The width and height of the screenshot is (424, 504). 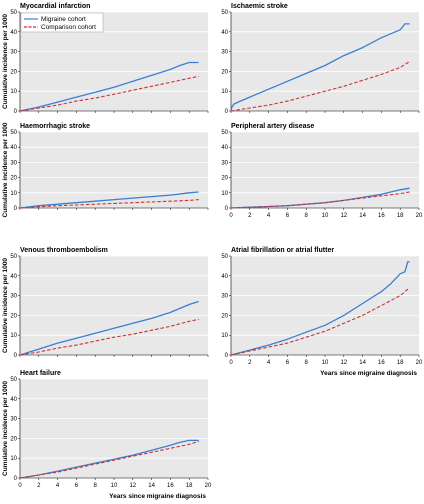 I want to click on x-tick-label: 4, so click(x=269, y=363).